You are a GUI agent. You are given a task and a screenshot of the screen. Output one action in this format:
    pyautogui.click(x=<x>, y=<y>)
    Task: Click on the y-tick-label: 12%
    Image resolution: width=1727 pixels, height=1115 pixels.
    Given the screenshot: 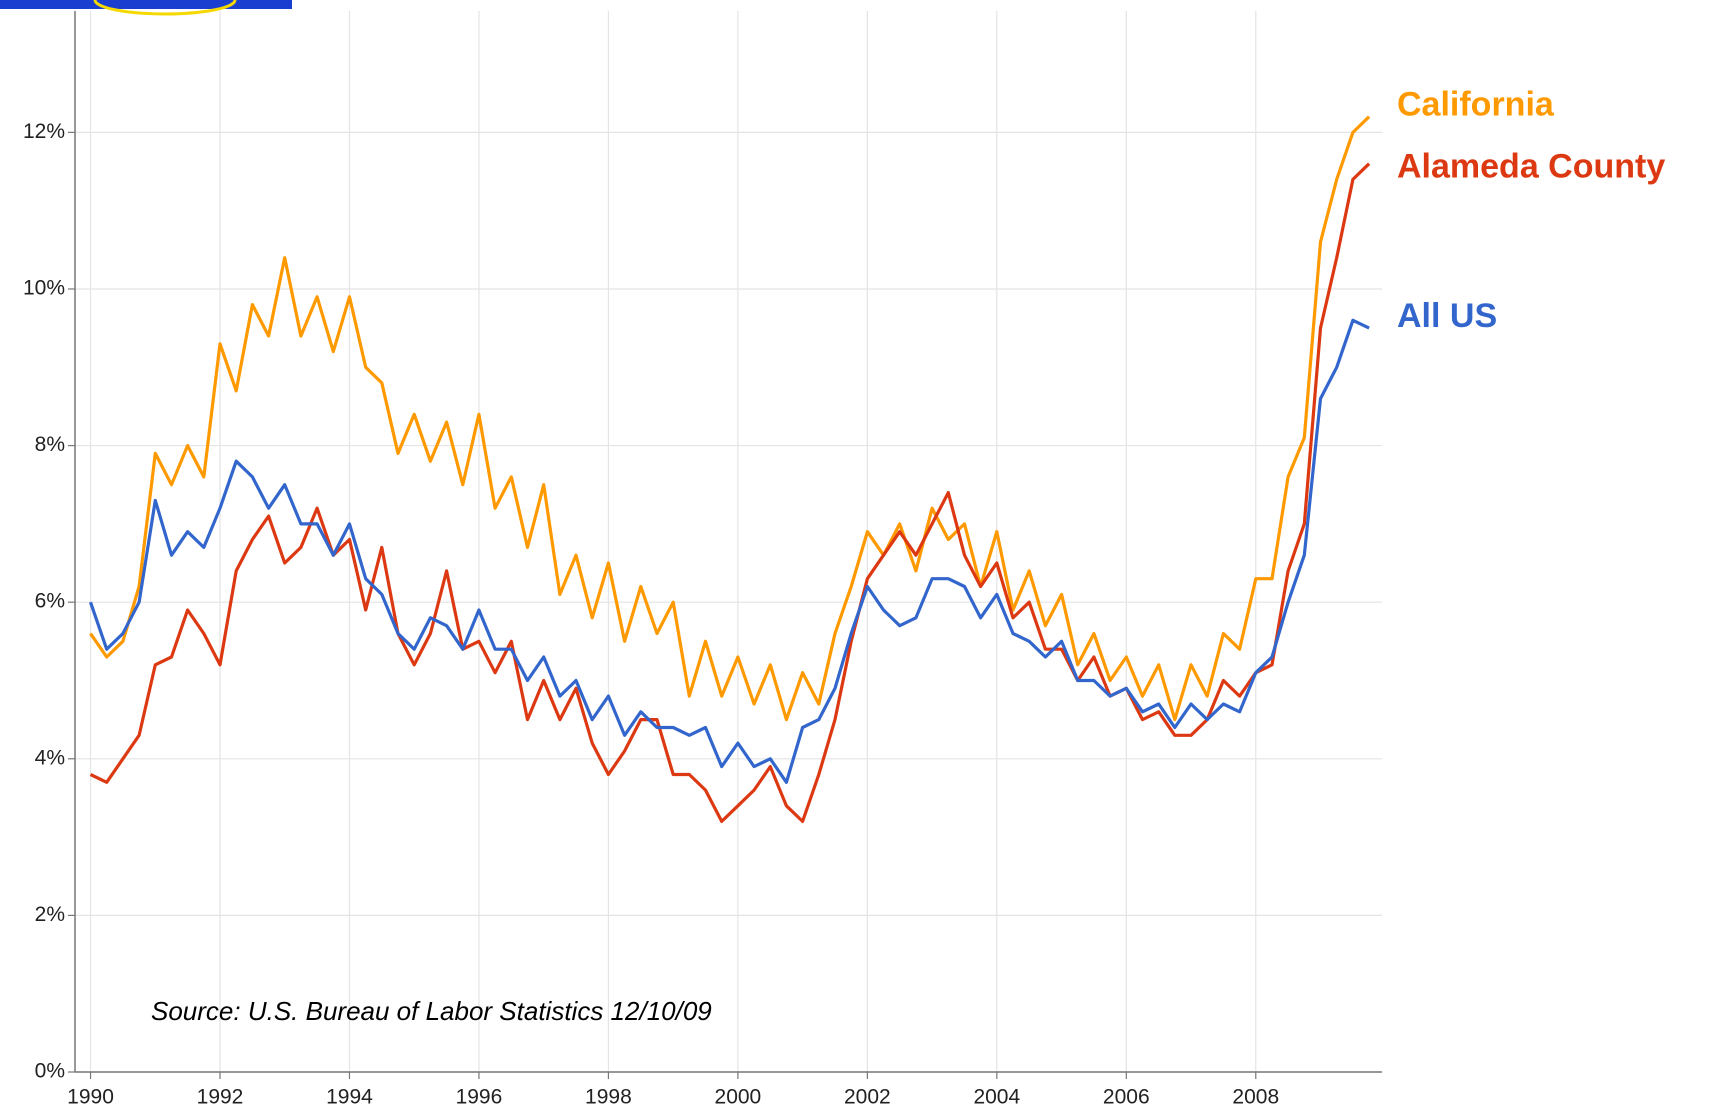 What is the action you would take?
    pyautogui.click(x=44, y=131)
    